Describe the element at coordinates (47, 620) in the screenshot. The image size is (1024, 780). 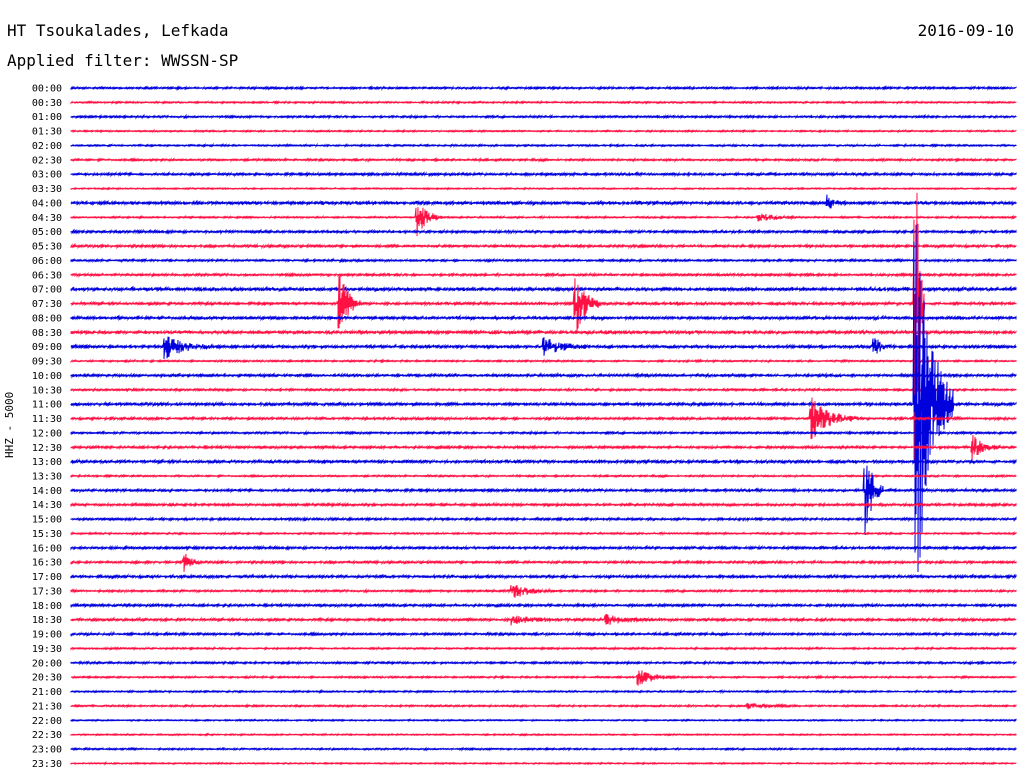
I see `time-label: 18:30` at that location.